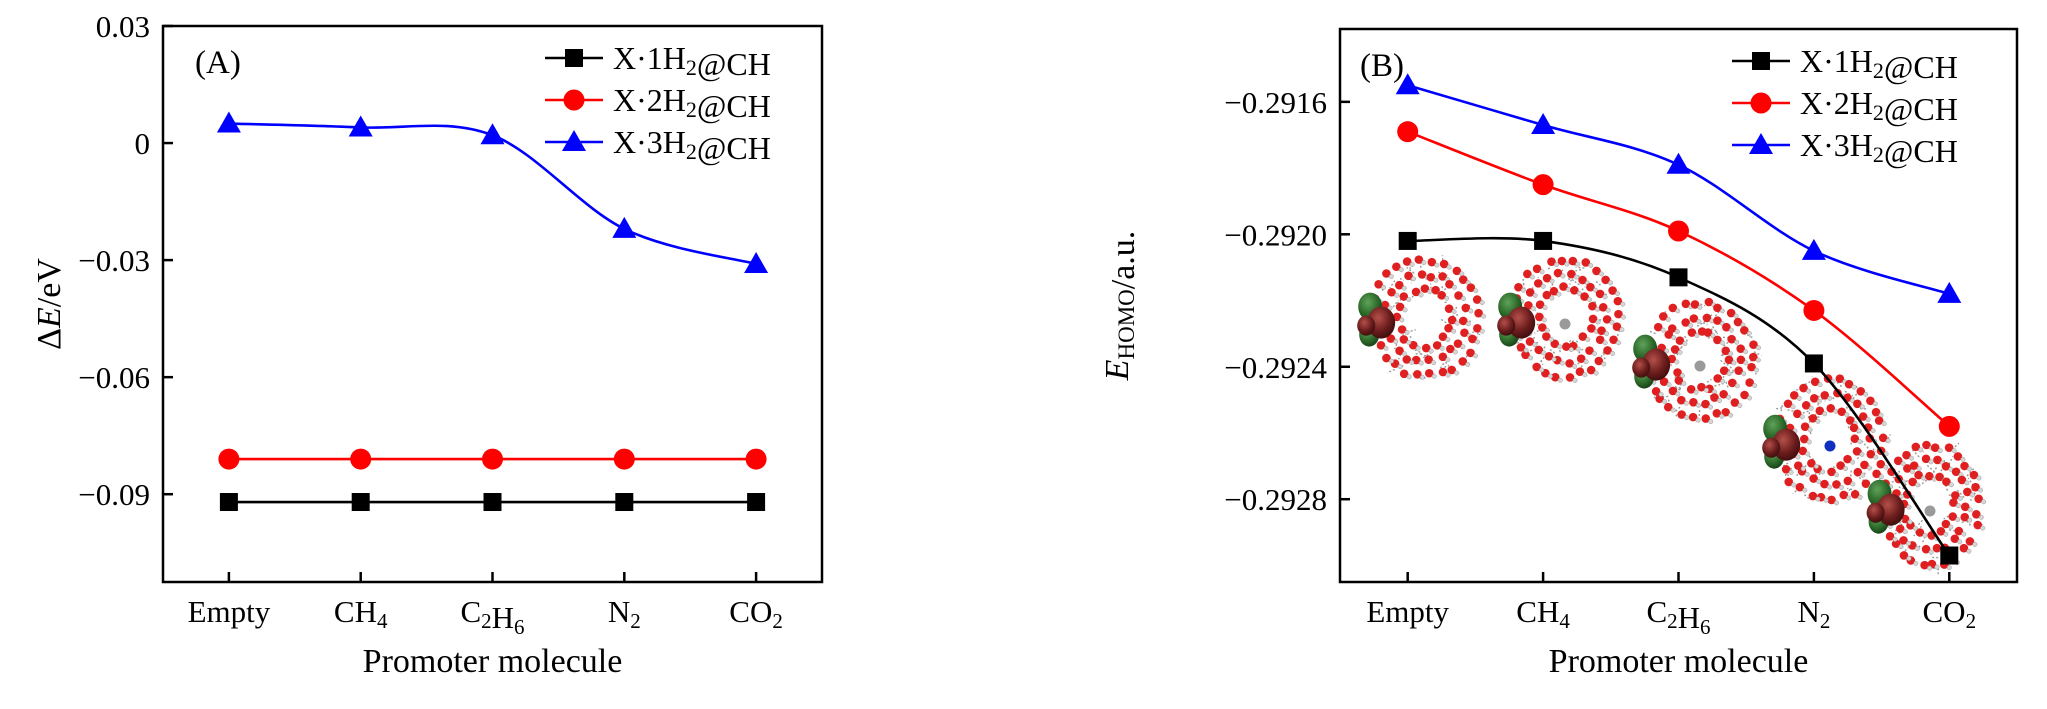  What do you see at coordinates (218, 63) in the screenshot?
I see `panel-label: (A)` at bounding box center [218, 63].